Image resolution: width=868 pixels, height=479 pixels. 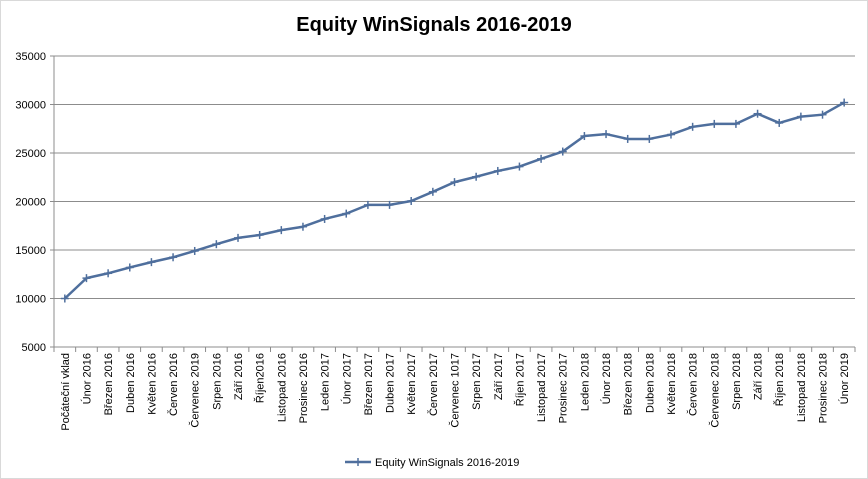 I want to click on x-tick-label: Říjen 2017, so click(x=519, y=379).